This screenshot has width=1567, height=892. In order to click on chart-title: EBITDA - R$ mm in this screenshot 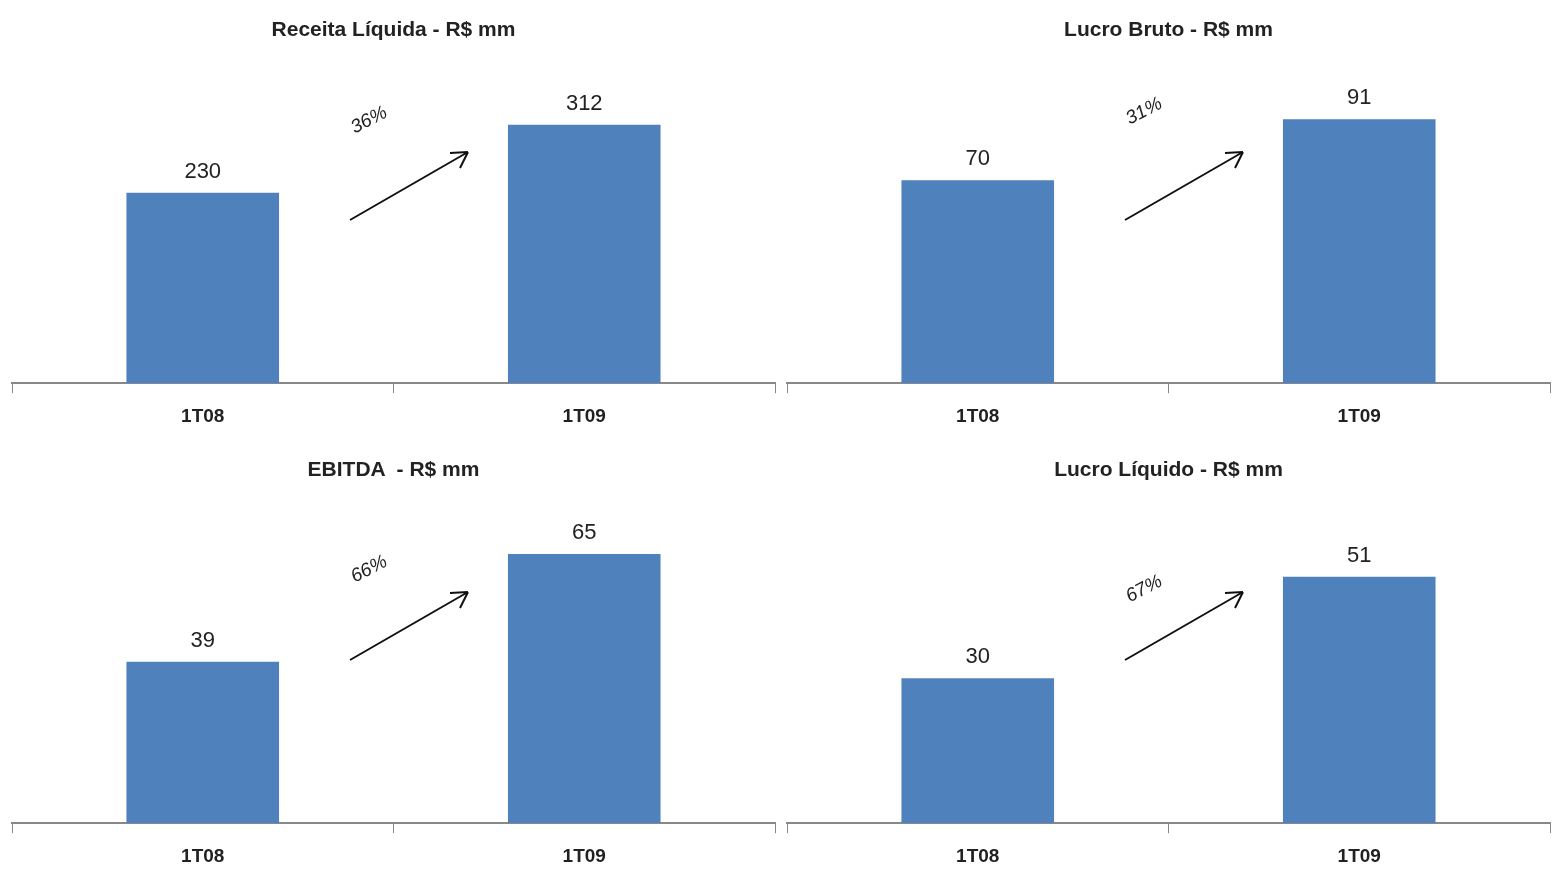, I will do `click(393, 469)`.